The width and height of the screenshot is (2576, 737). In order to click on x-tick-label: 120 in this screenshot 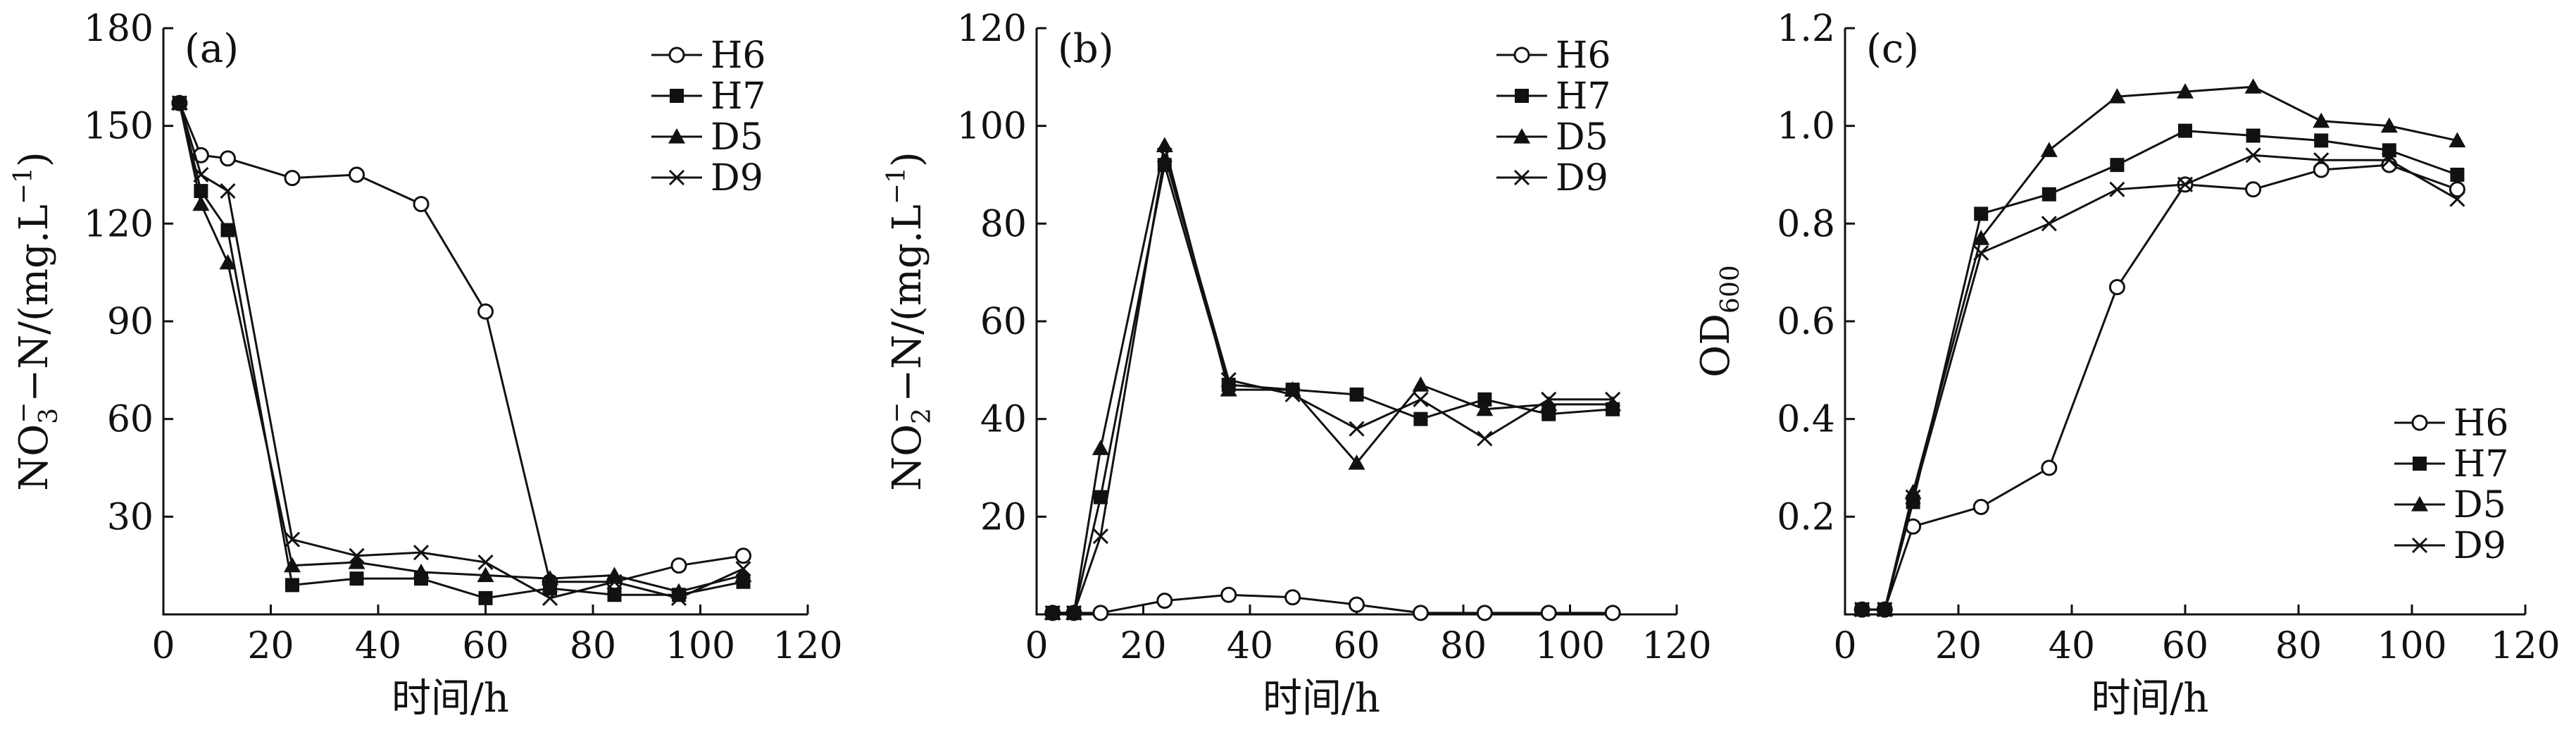, I will do `click(2525, 646)`.